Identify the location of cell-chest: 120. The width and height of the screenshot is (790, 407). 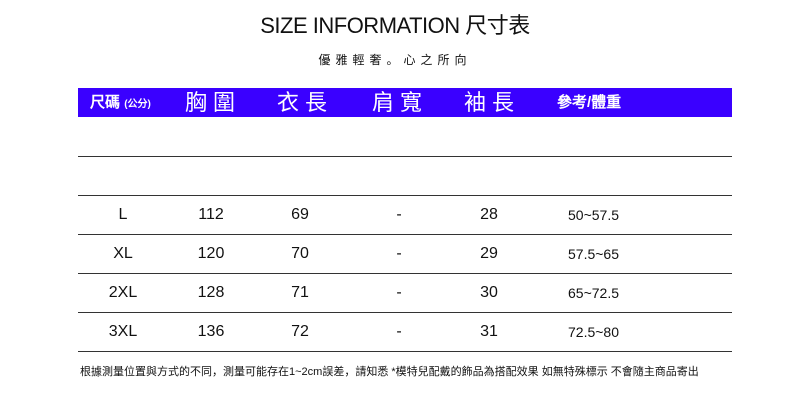
(211, 253).